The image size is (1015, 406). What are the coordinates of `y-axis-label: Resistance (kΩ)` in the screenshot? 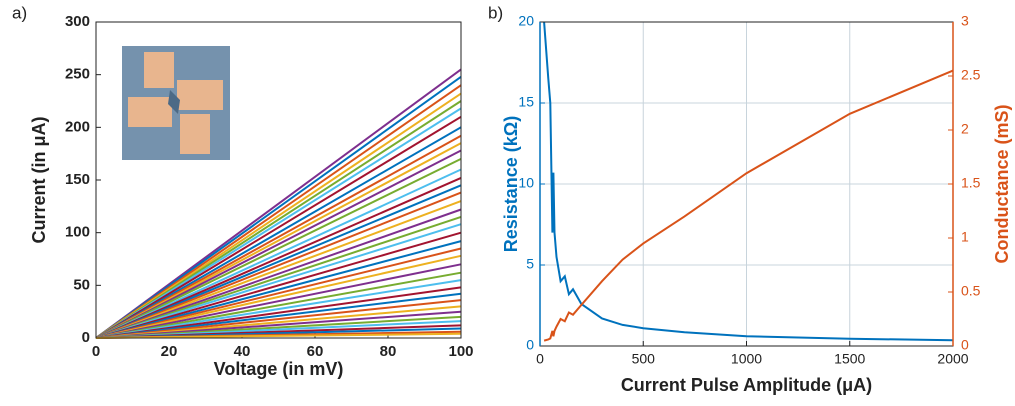 It's located at (511, 184).